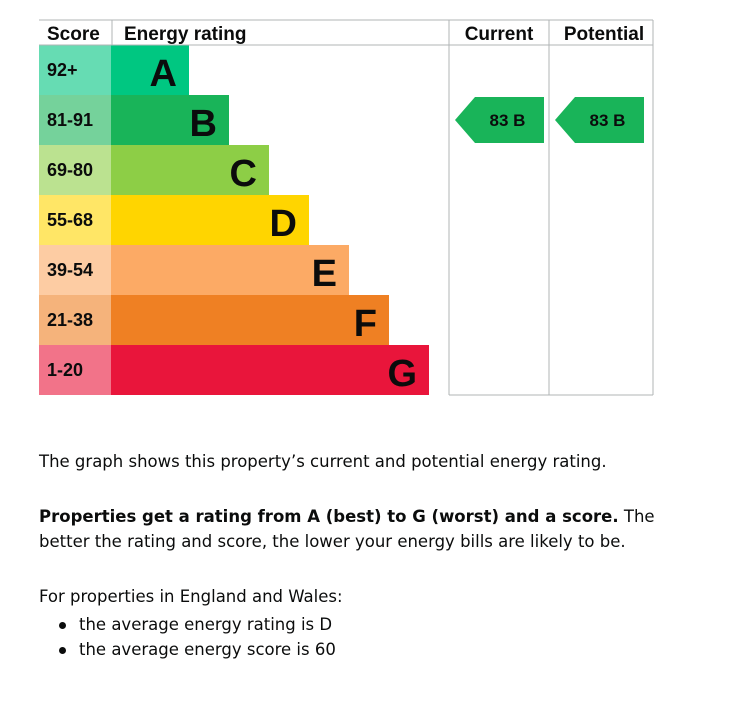  I want to click on band-letter: E, so click(324, 274).